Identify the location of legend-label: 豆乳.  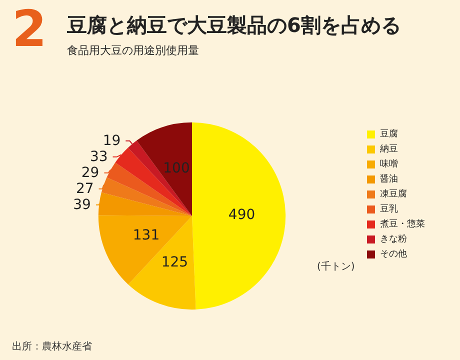
(389, 209).